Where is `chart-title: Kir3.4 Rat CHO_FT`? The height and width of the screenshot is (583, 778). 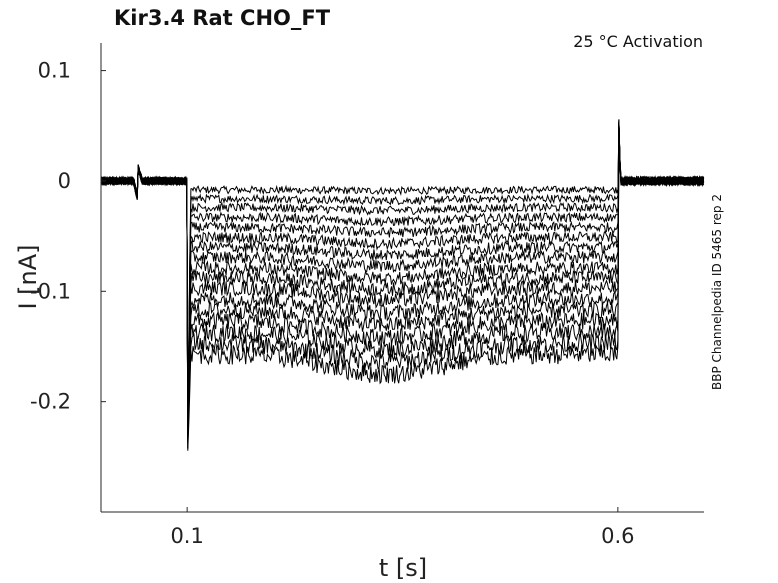 chart-title: Kir3.4 Rat CHO_FT is located at coordinates (222, 18).